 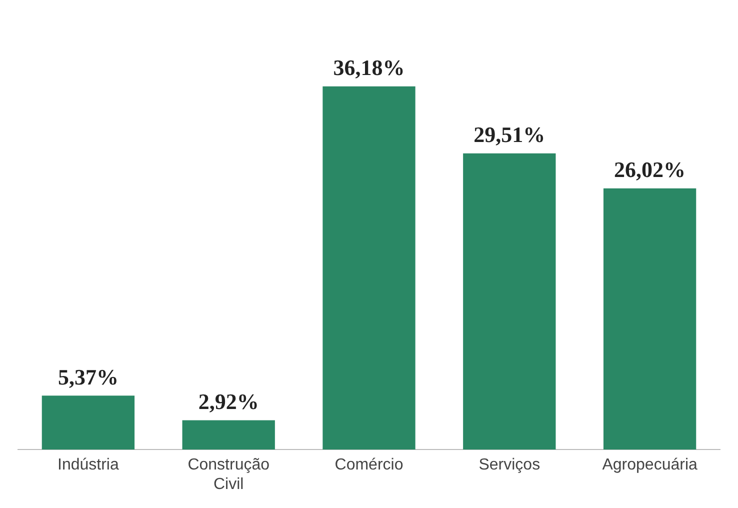 I want to click on x-tick-label: Construção Civil, so click(x=229, y=474).